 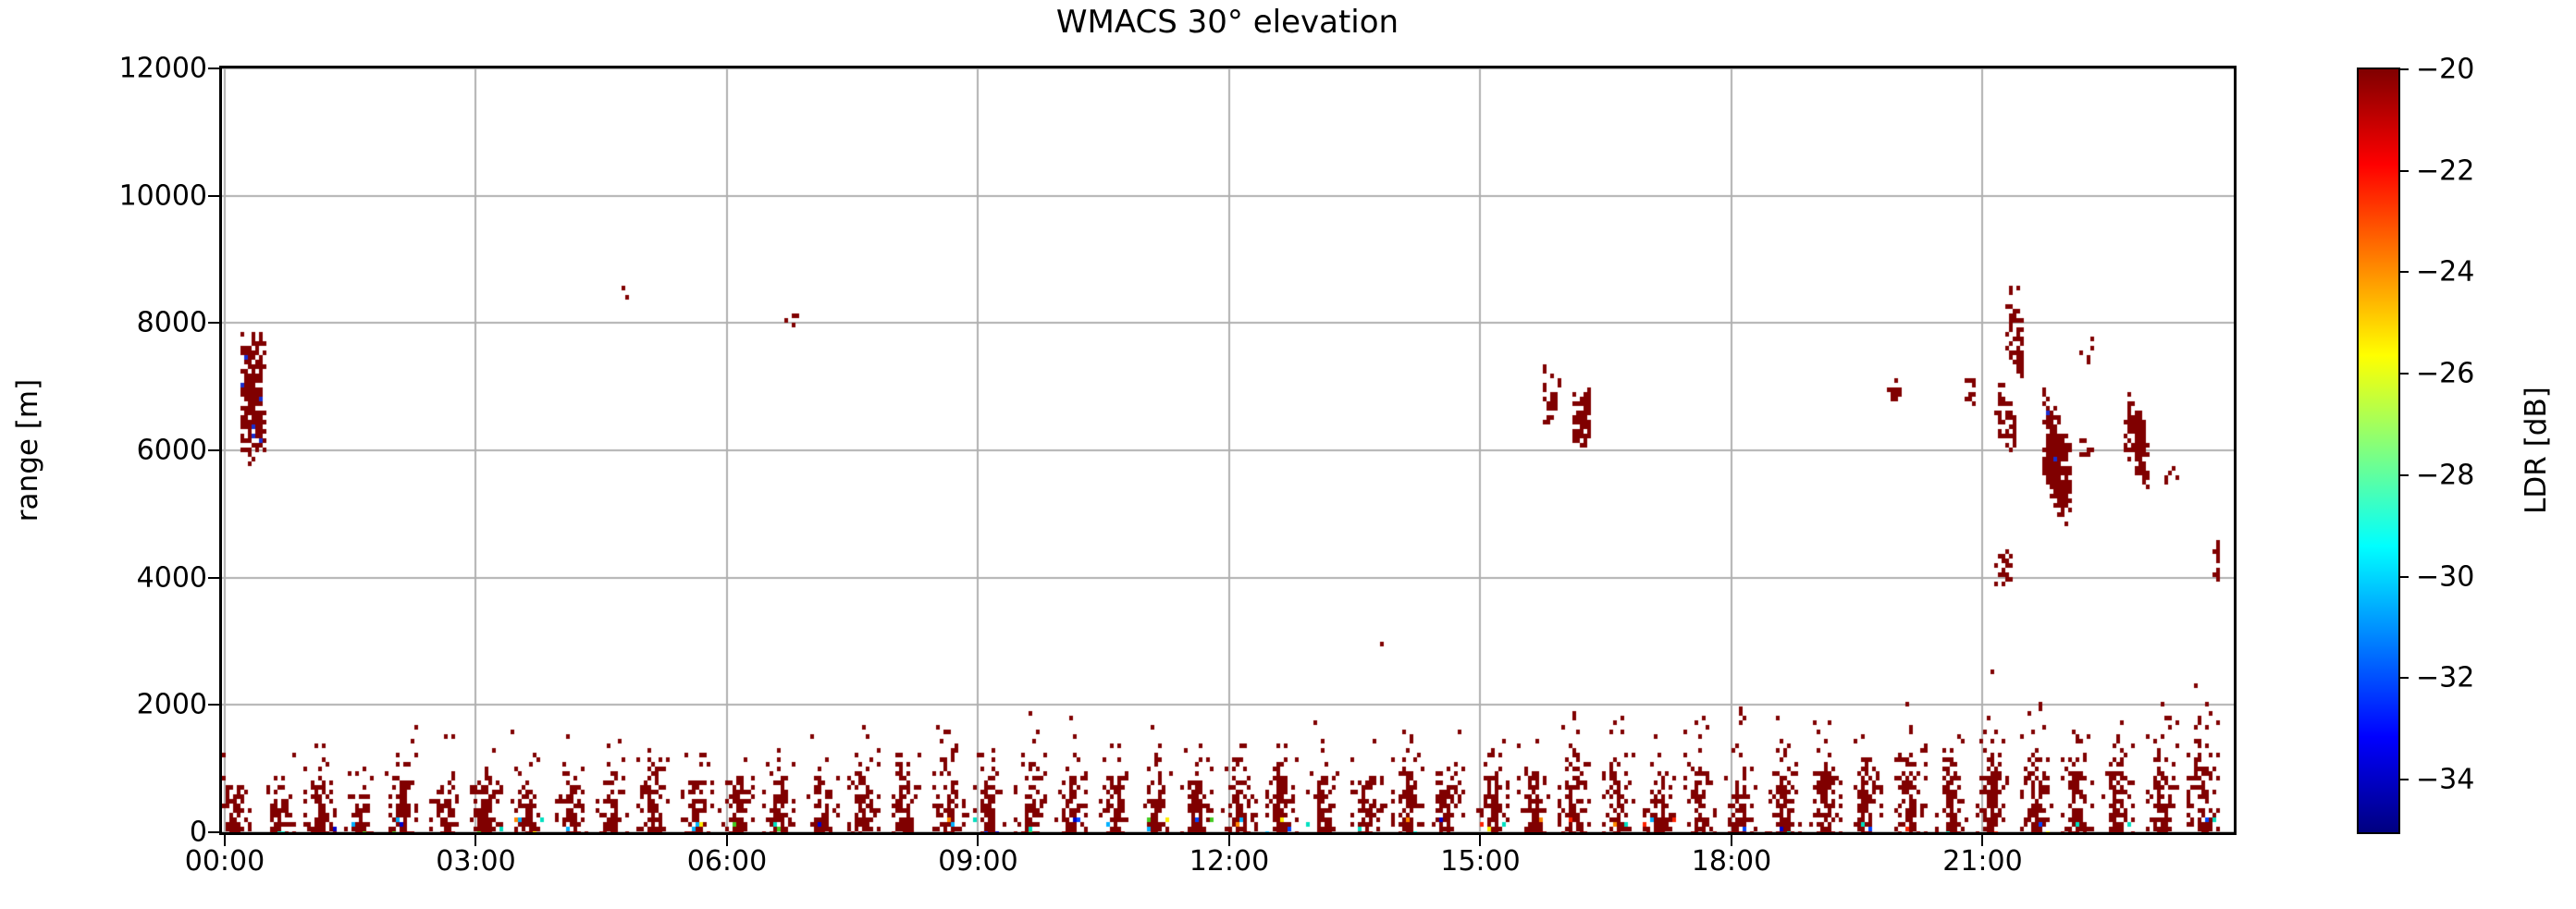 What do you see at coordinates (224, 861) in the screenshot?
I see `x-tick-label: 00:00` at bounding box center [224, 861].